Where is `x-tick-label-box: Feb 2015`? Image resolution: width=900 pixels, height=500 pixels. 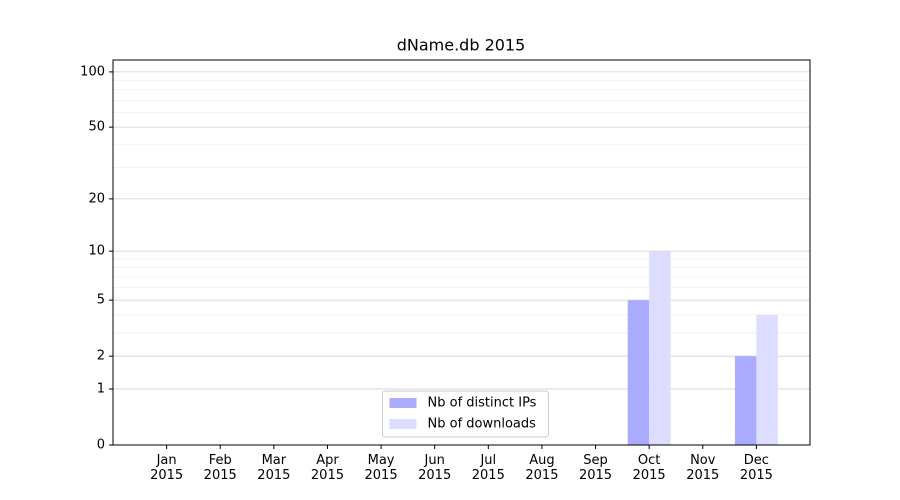
x-tick-label-box: Feb 2015 is located at coordinates (220, 468).